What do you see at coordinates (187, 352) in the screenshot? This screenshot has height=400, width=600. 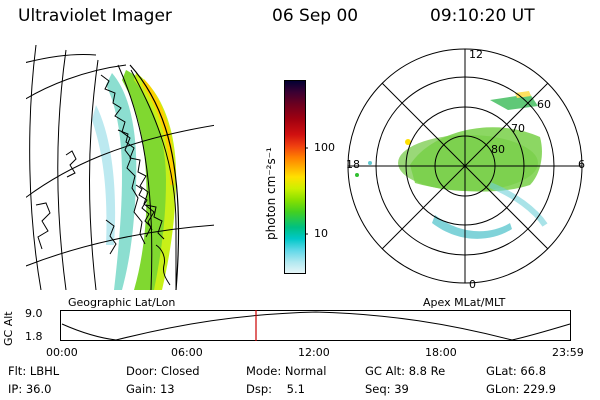 I see `altitude-xtick-1: 06:00` at bounding box center [187, 352].